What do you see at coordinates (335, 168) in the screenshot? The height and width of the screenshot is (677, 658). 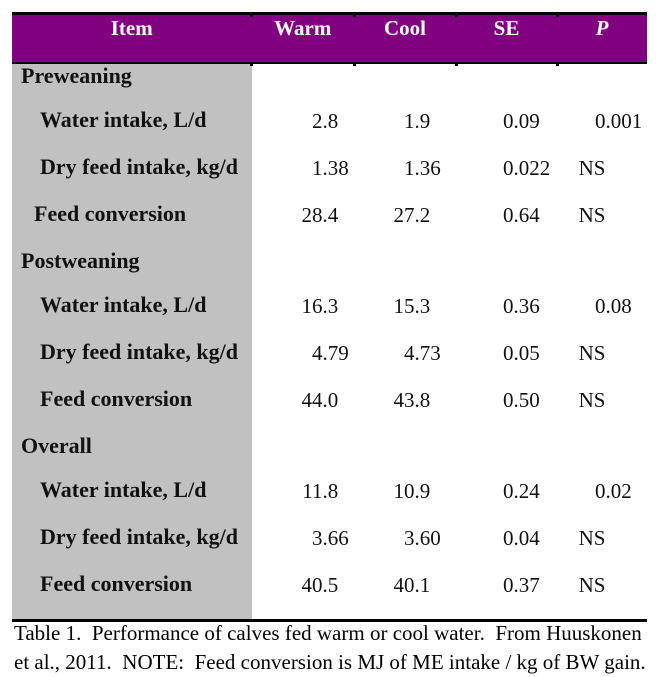 I see `value-fraction-part: .38` at bounding box center [335, 168].